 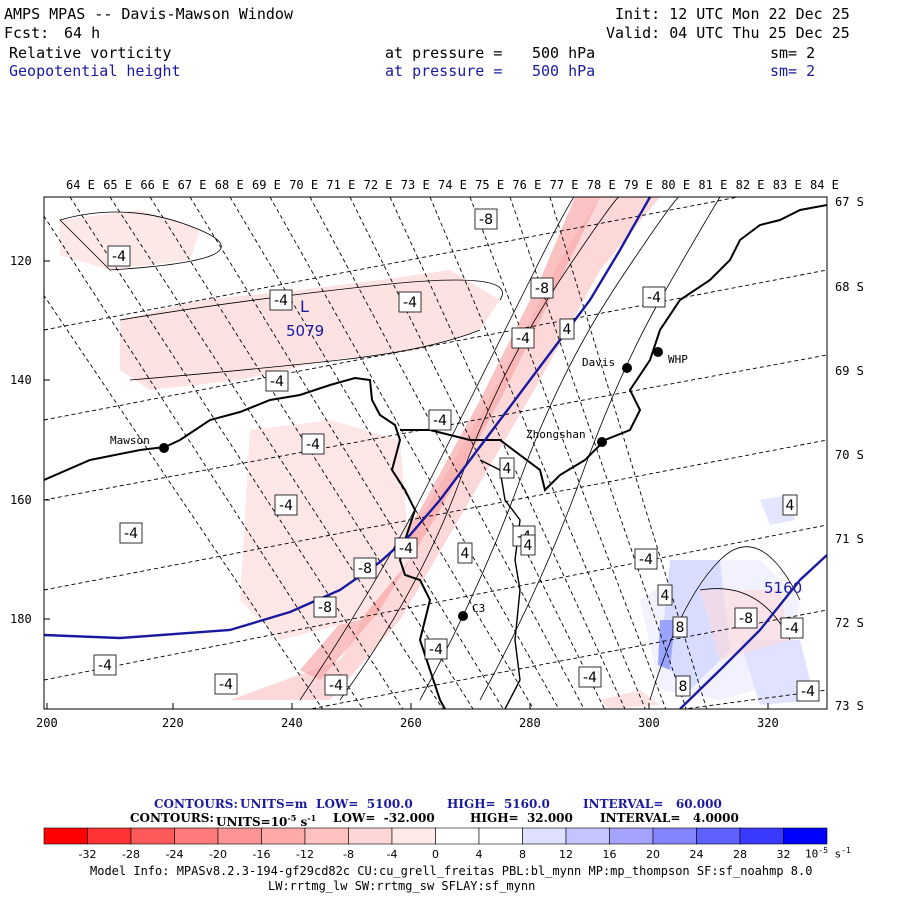 What do you see at coordinates (130, 440) in the screenshot?
I see `station-label-mawson: Mawson` at bounding box center [130, 440].